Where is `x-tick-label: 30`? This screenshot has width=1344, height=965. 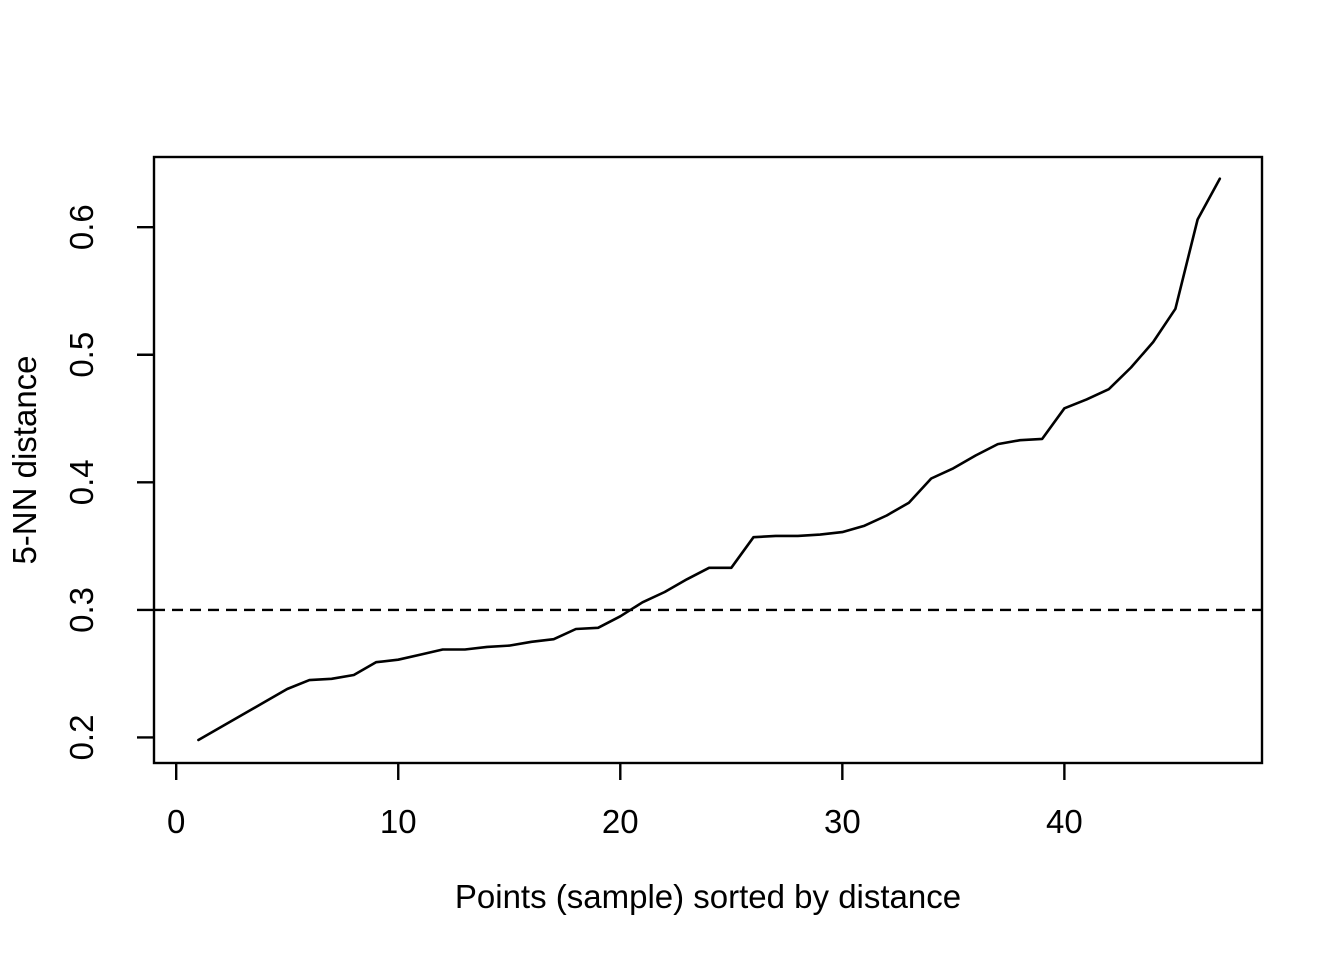
x-tick-label: 30 is located at coordinates (842, 821).